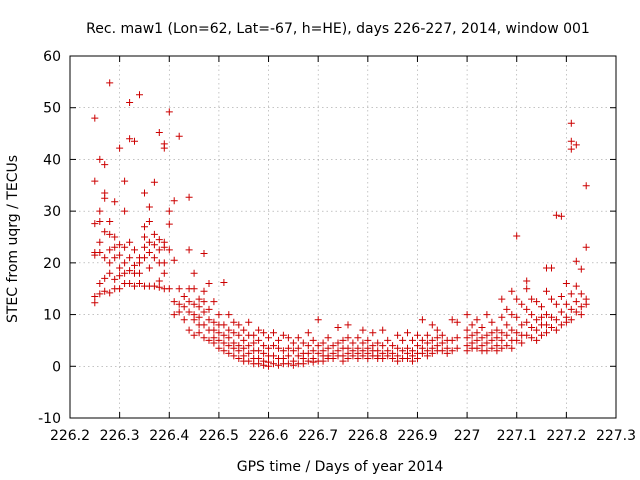  I want to click on x-tick-label: 226.7, so click(318, 436).